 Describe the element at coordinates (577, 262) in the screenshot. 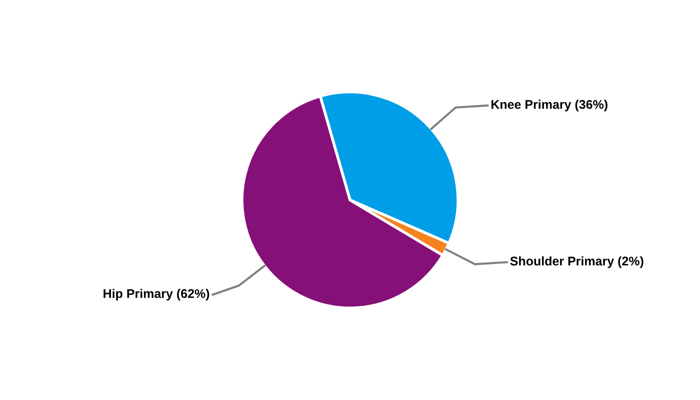

I see `slice-label: Shoulder Primary (2%)` at that location.